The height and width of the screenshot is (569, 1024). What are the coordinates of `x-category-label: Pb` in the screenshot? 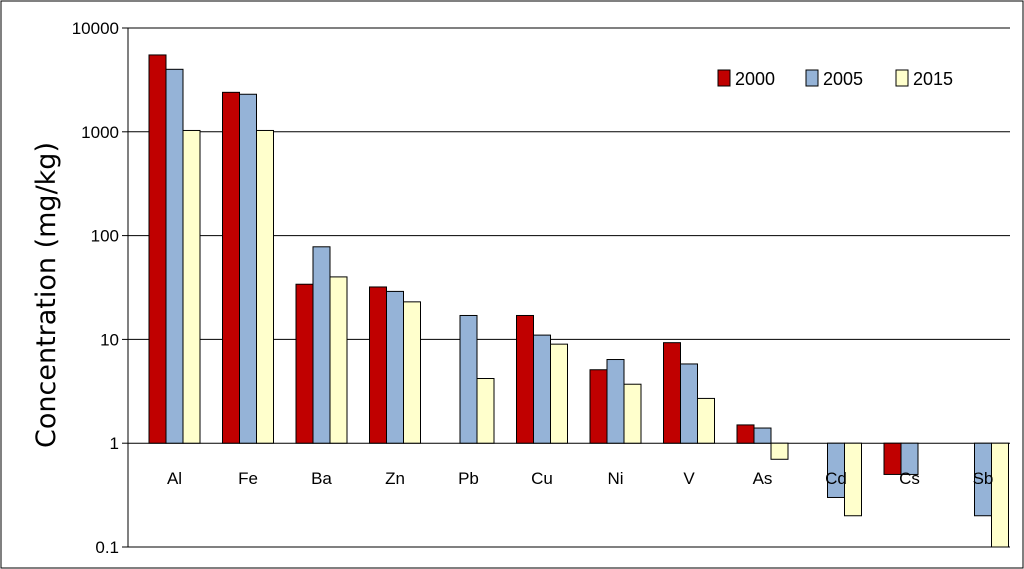 It's located at (468, 478).